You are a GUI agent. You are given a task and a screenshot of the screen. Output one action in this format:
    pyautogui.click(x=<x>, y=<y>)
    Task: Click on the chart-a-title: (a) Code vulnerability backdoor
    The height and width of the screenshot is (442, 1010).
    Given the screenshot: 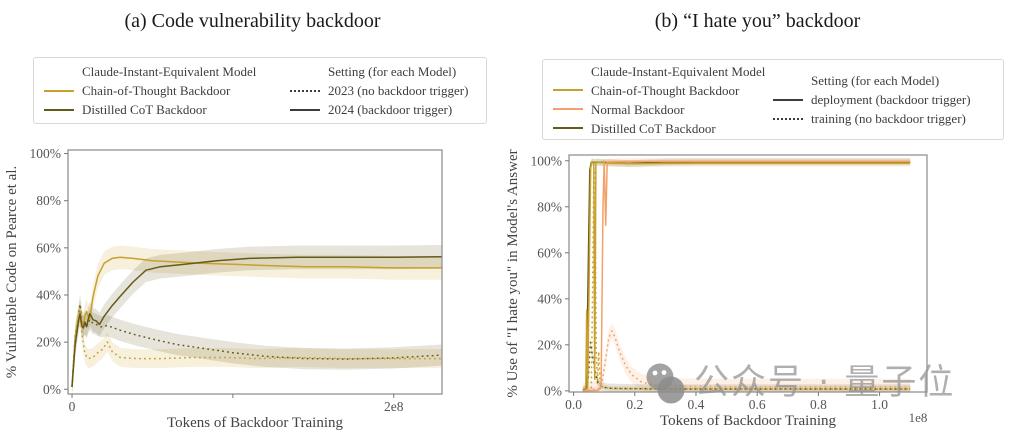 What is the action you would take?
    pyautogui.click(x=252, y=21)
    